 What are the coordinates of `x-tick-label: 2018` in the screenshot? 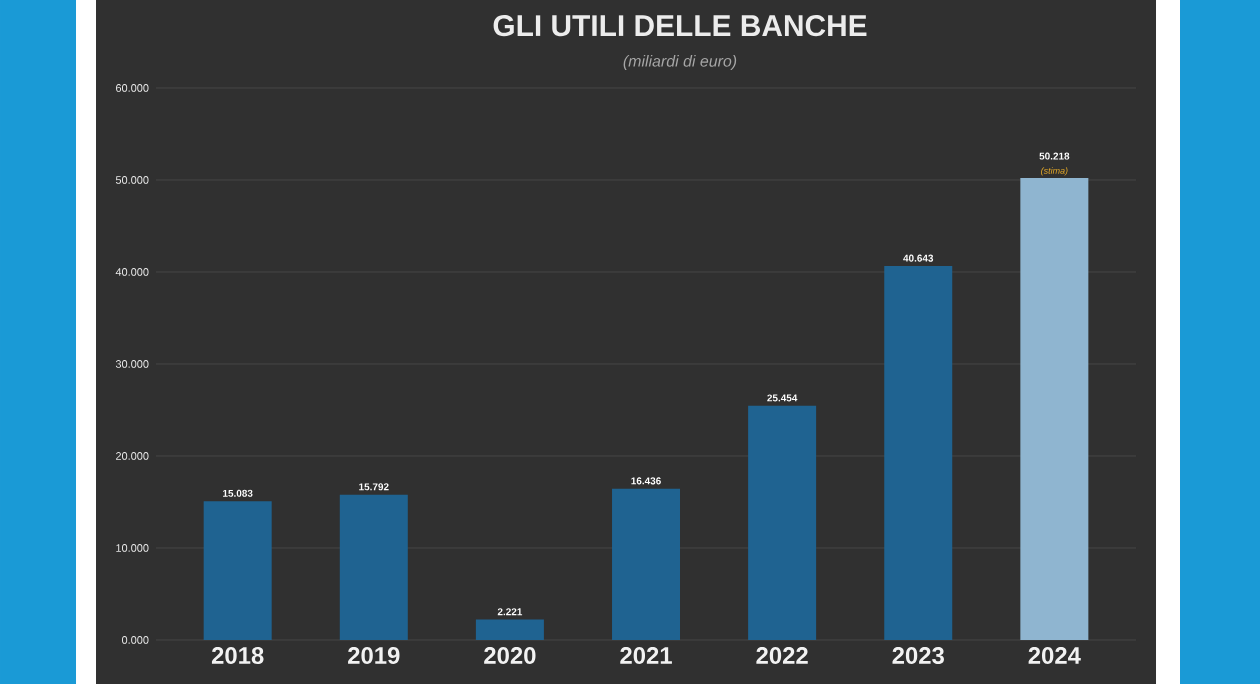 It's located at (237, 655).